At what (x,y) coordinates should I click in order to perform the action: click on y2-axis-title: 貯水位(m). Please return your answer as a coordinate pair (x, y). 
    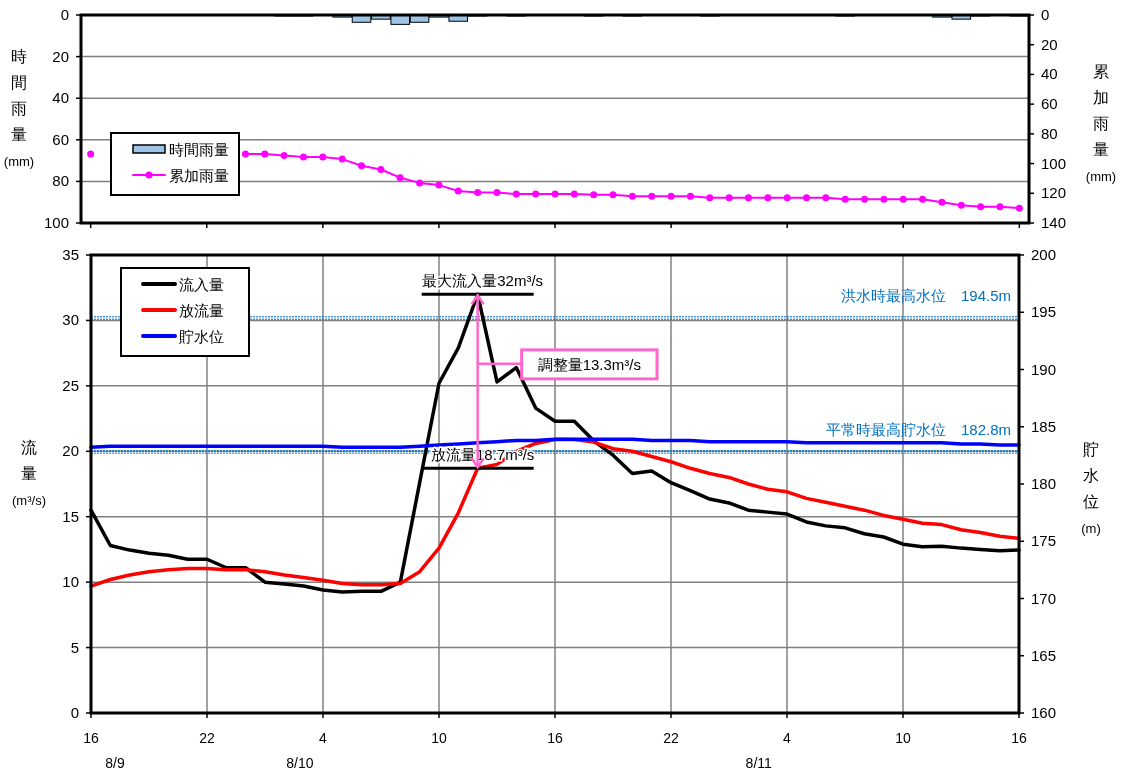
    Looking at the image, I should click on (1091, 488).